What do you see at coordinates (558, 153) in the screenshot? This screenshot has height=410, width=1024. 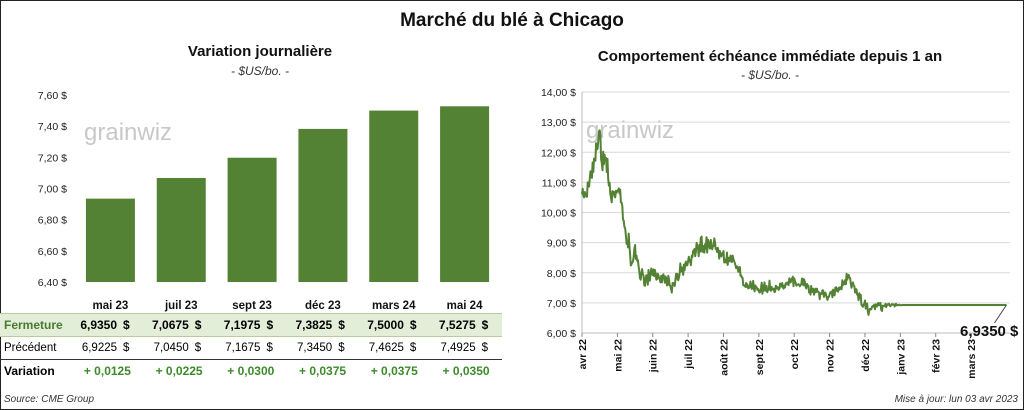 I see `y-tick-label: 12,00 $` at bounding box center [558, 153].